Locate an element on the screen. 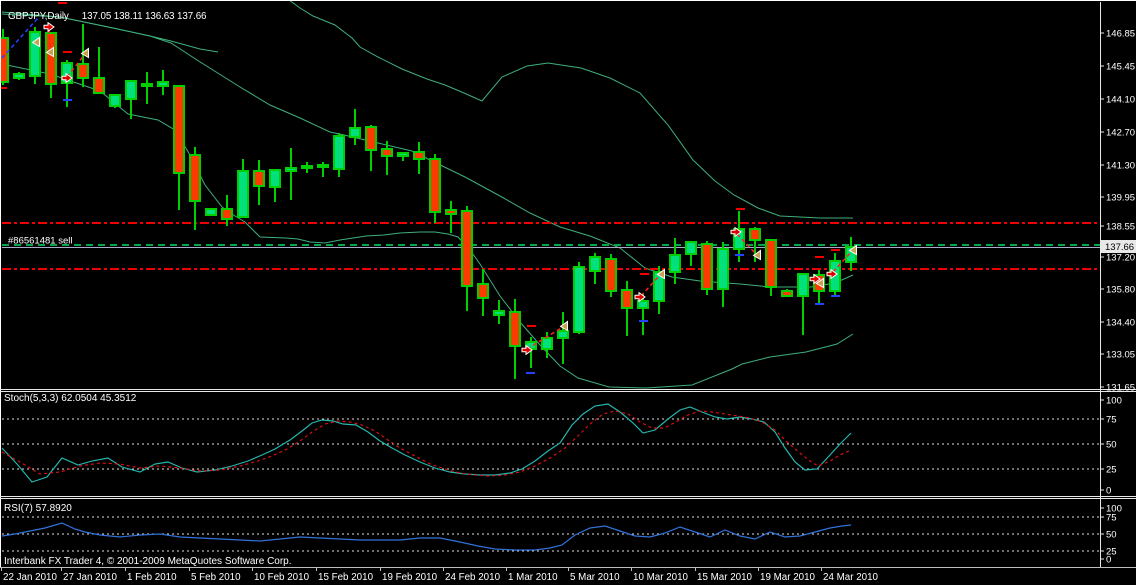 The image size is (1136, 585). svg-text: 135.80 is located at coordinates (1120, 290).